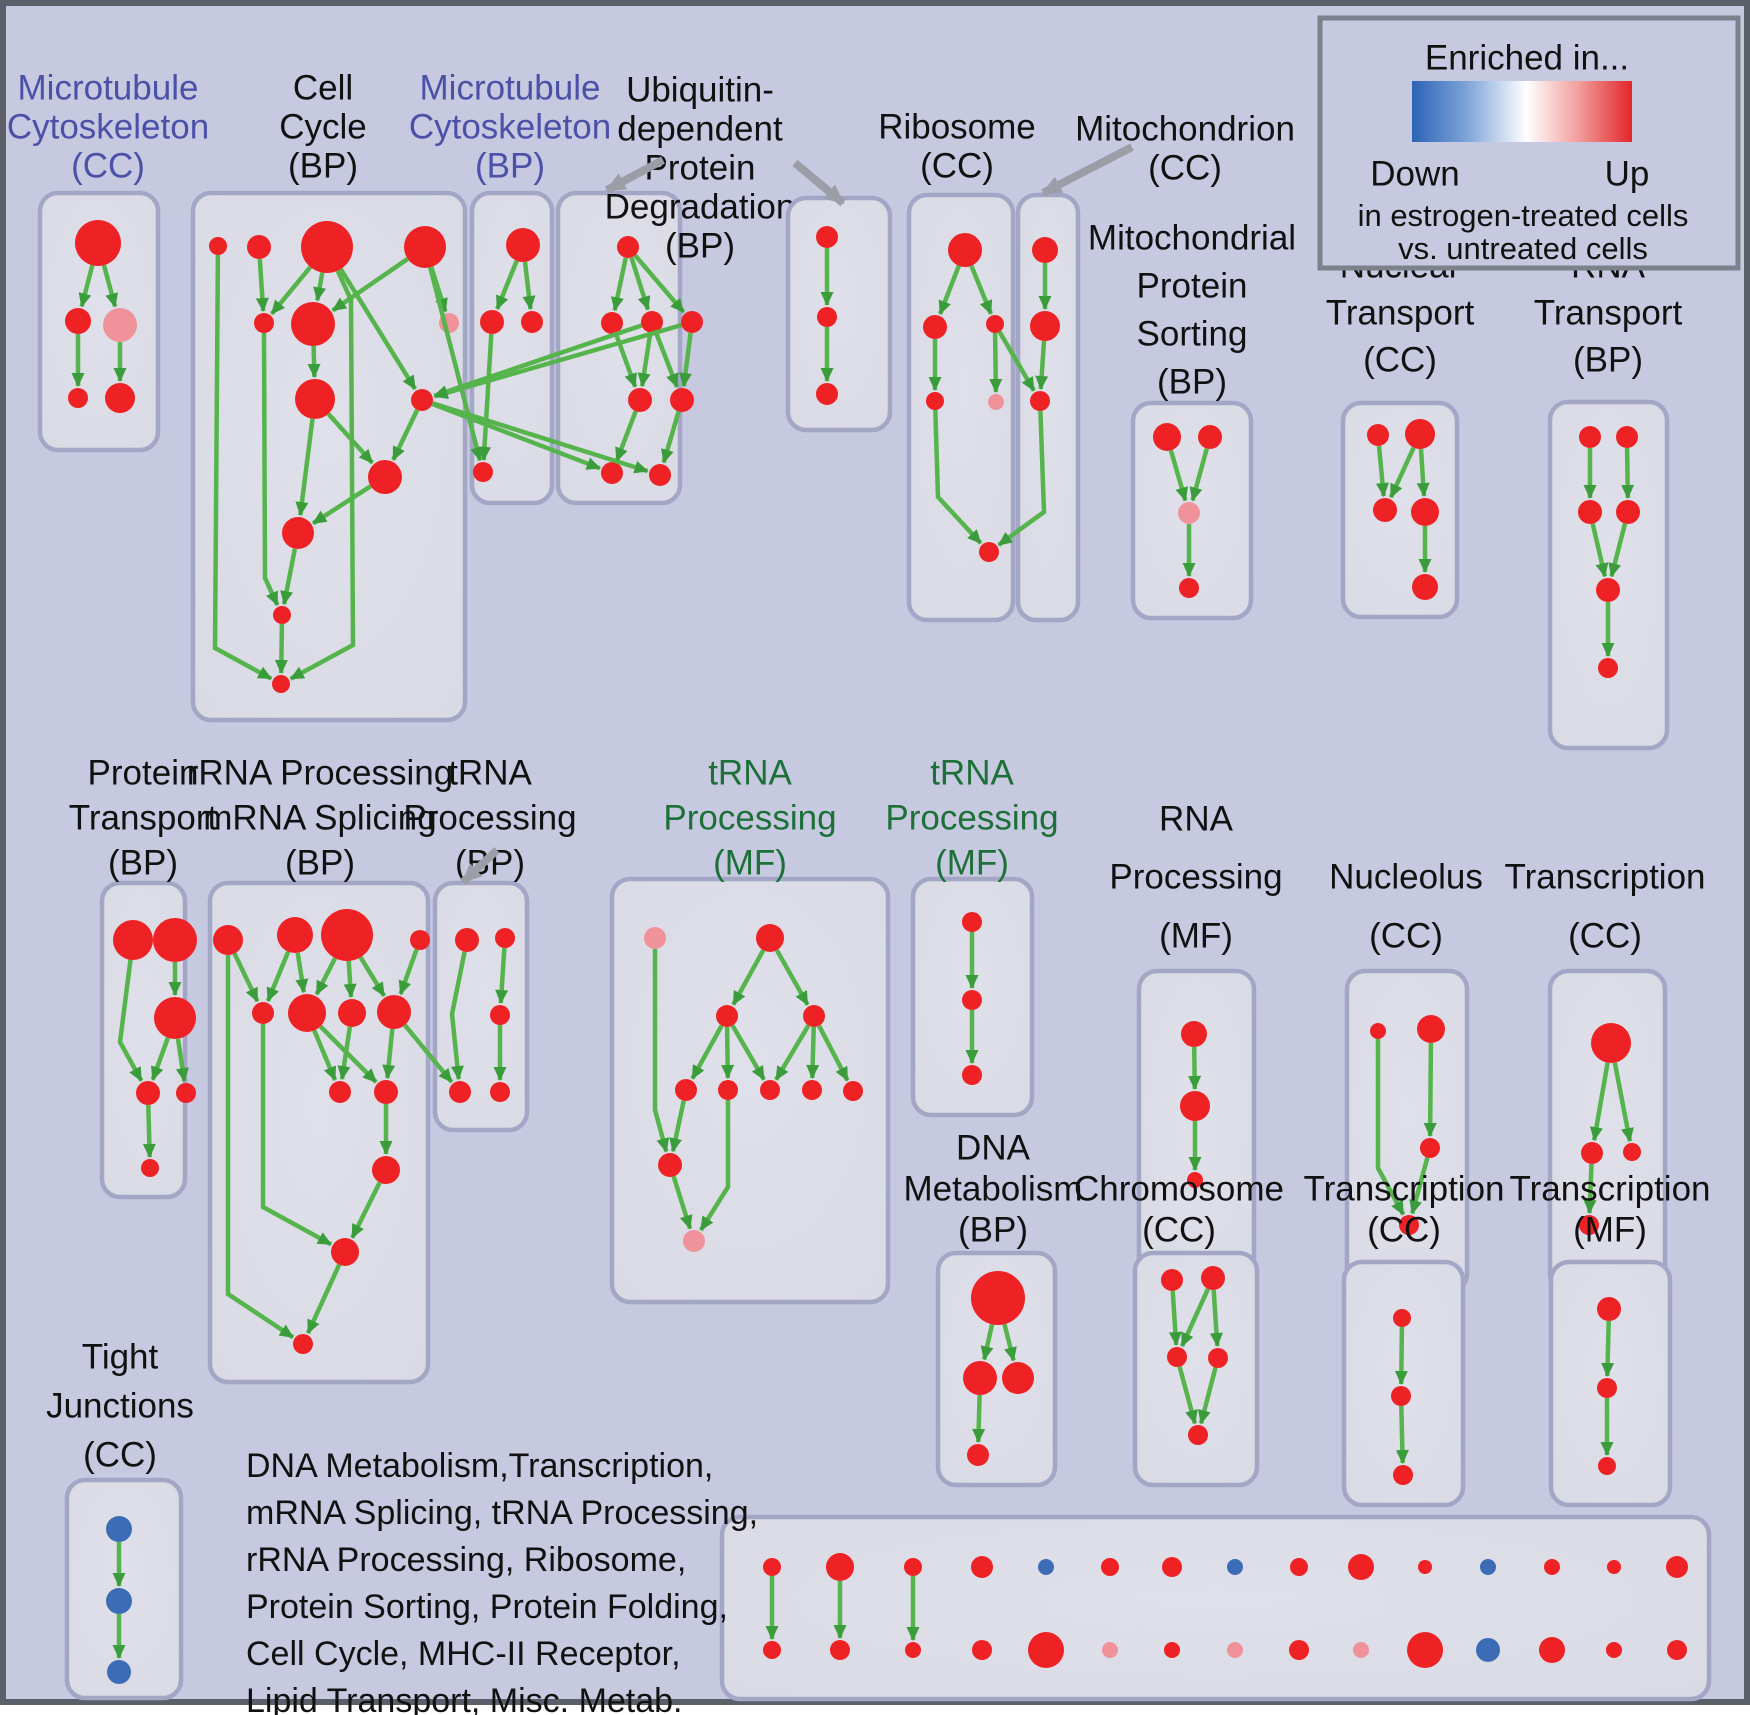 This screenshot has width=1750, height=1715. What do you see at coordinates (320, 862) in the screenshot?
I see `rrna-processing-mrna-splicing-bp-label-line3: (BP)` at bounding box center [320, 862].